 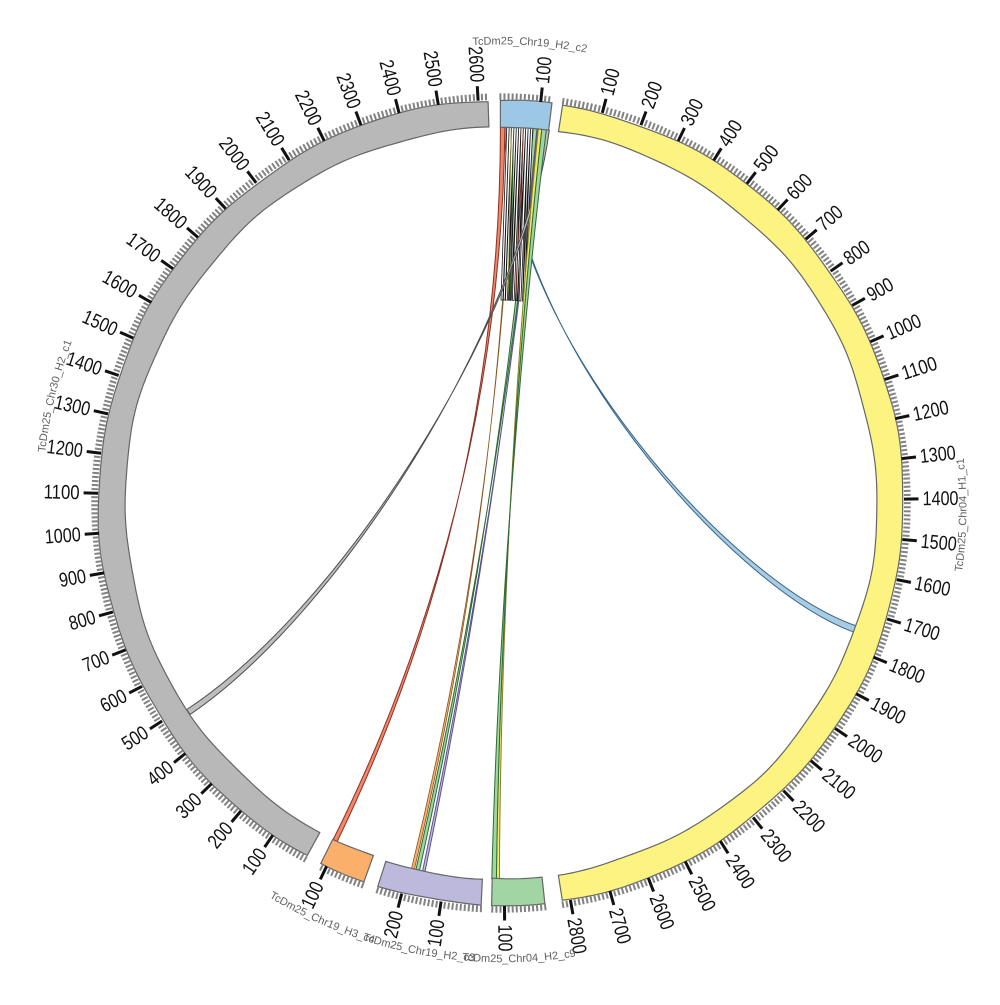 What do you see at coordinates (476, 64) in the screenshot?
I see `svg-text: 2600` at bounding box center [476, 64].